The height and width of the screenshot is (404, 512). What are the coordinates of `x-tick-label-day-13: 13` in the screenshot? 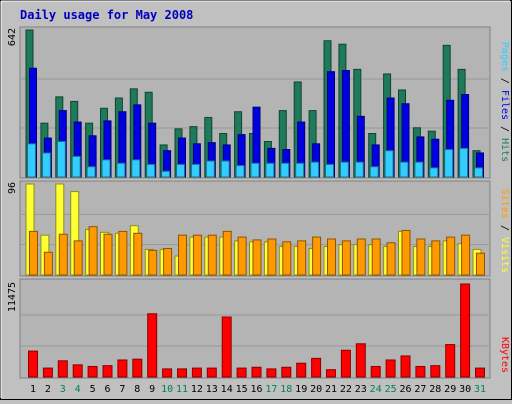 It's located at (212, 389).